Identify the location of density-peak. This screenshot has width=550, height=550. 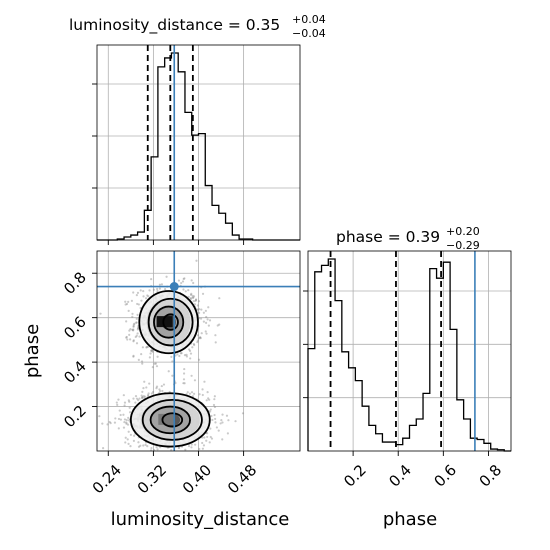
(166, 419).